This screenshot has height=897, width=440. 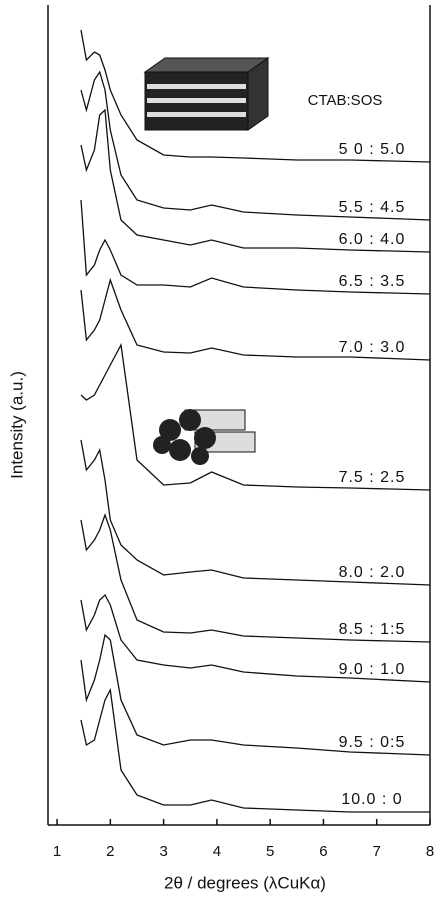 I want to click on trace-label: 7.0 : 3.0, so click(x=372, y=347).